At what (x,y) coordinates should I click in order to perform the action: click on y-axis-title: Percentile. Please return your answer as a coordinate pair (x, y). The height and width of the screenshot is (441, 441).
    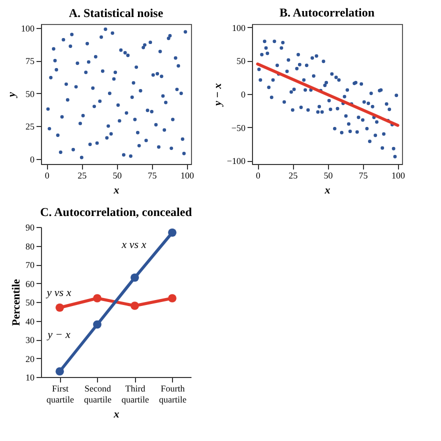
    Looking at the image, I should click on (16, 302).